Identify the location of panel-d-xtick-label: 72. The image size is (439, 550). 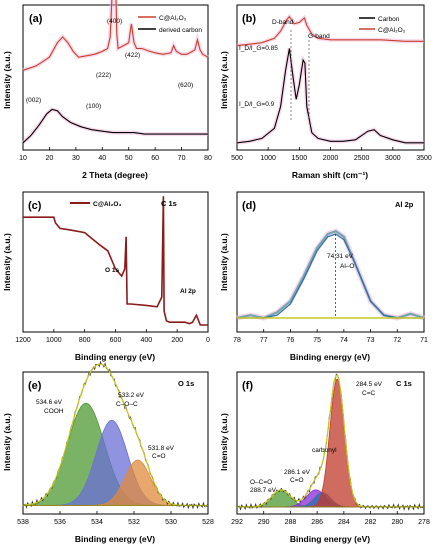
(397, 340).